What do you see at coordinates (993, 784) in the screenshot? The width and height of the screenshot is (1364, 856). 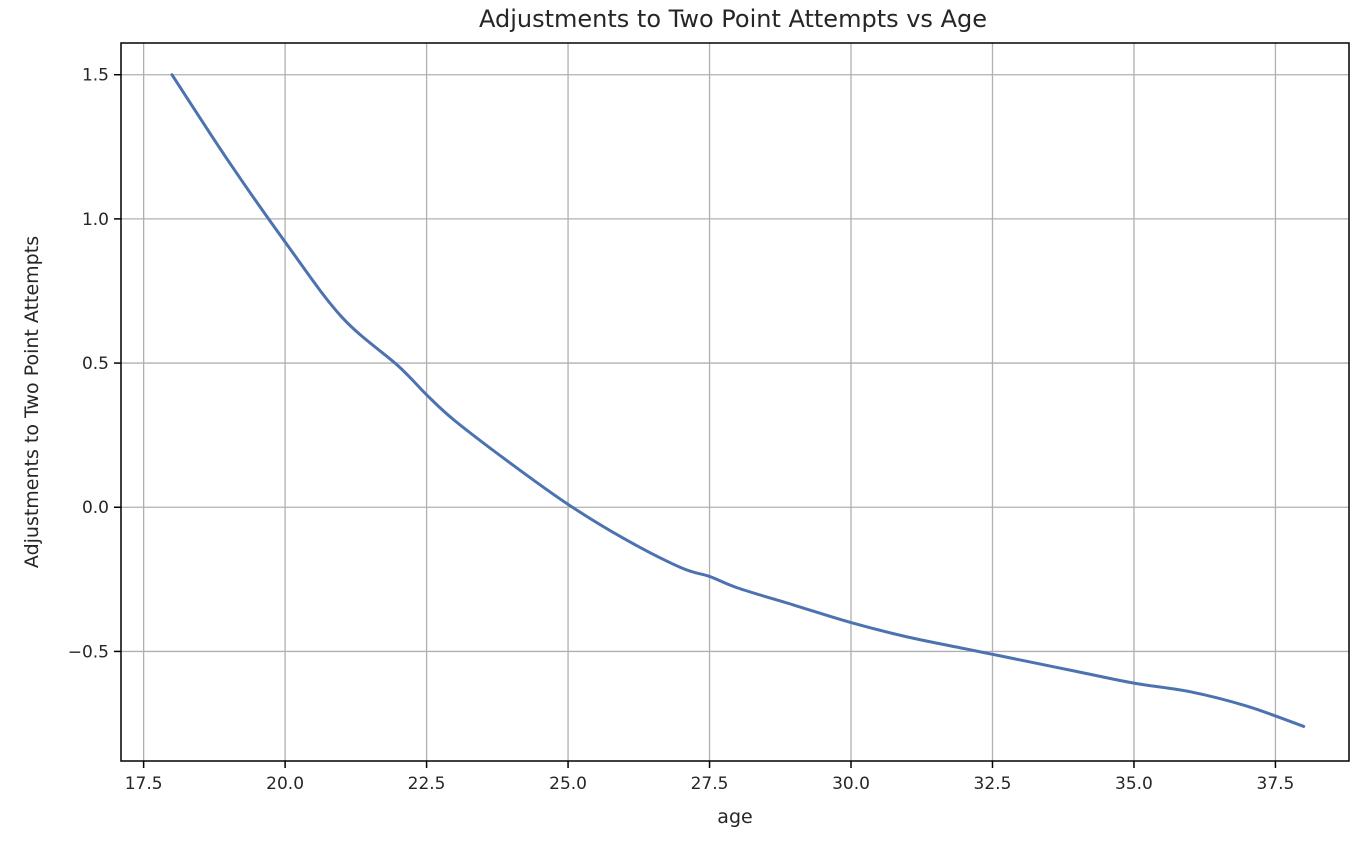 I see `x-tick-label: 32.5` at bounding box center [993, 784].